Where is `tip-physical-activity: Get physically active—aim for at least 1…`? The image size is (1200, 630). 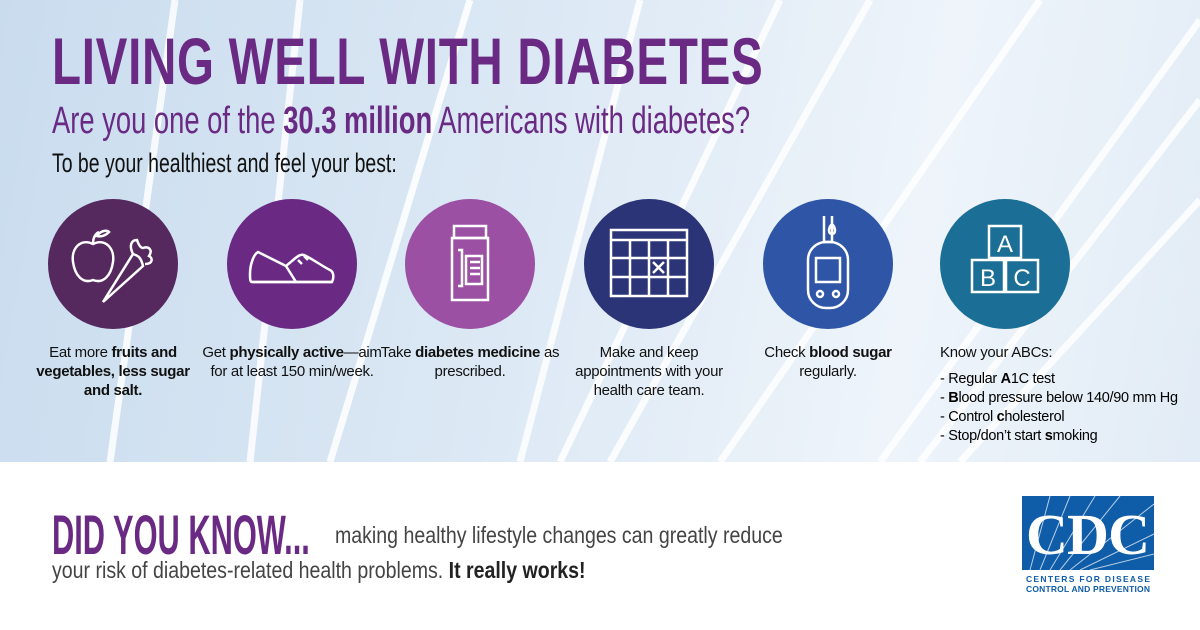 tip-physical-activity: Get physically active—aim for at least 1… is located at coordinates (292, 290).